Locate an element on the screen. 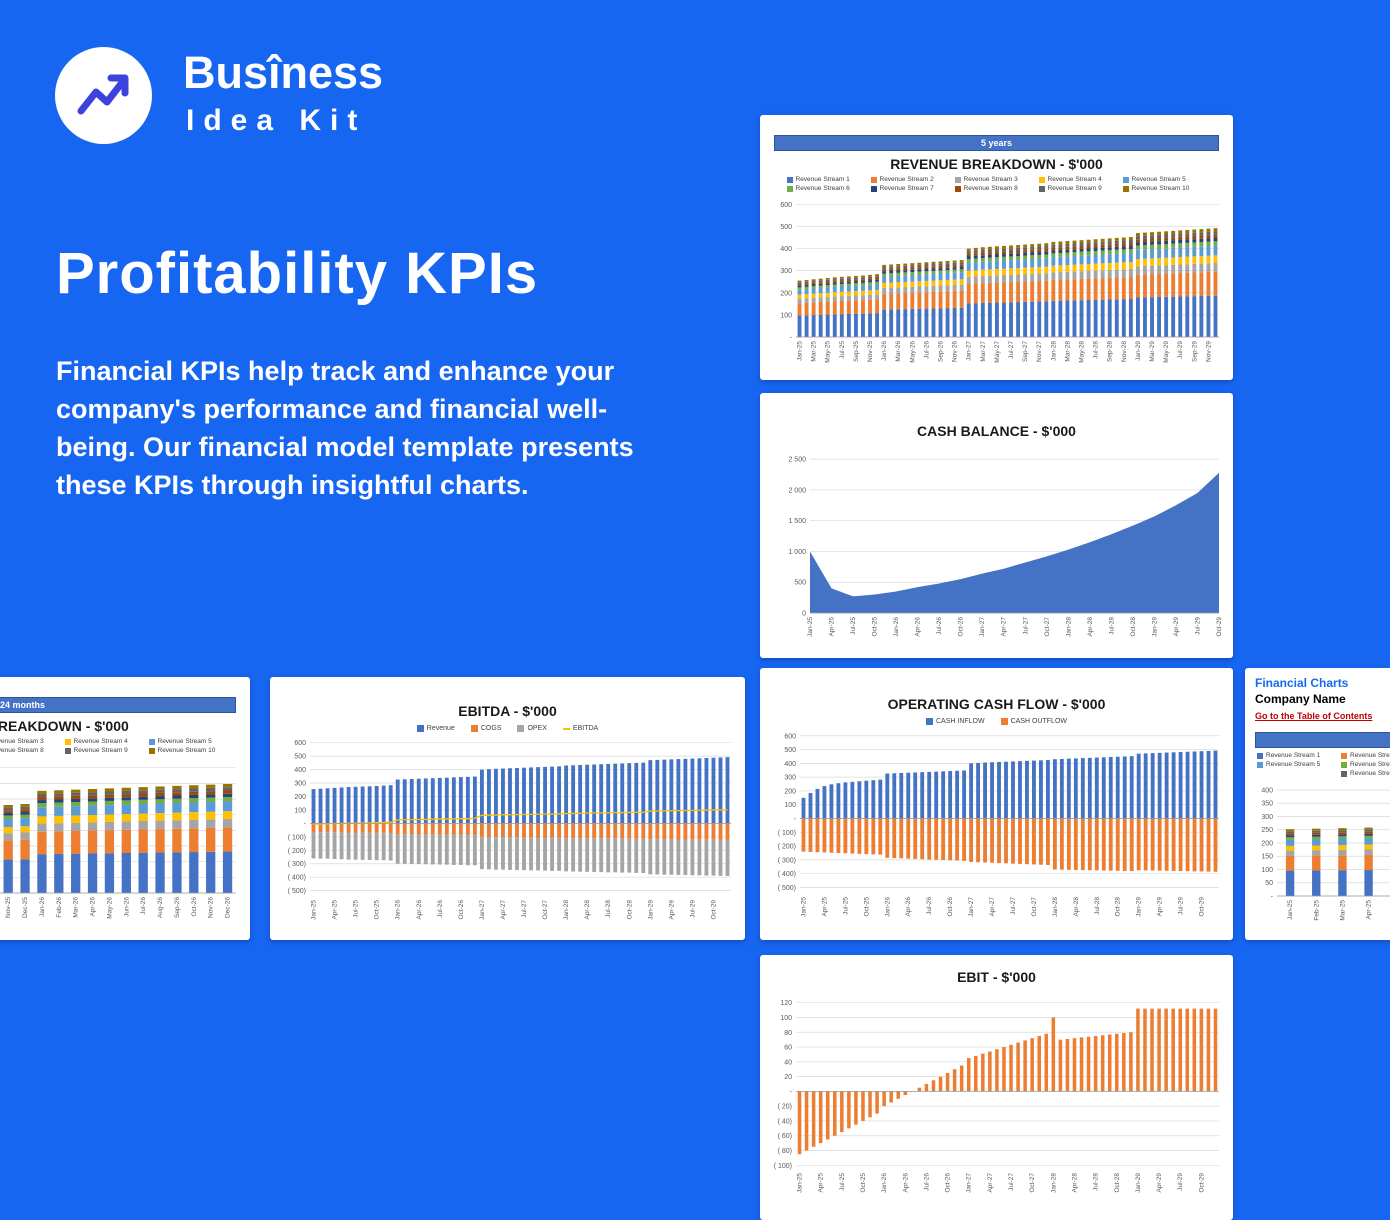  svg-text: Mar-27 is located at coordinates (983, 351).